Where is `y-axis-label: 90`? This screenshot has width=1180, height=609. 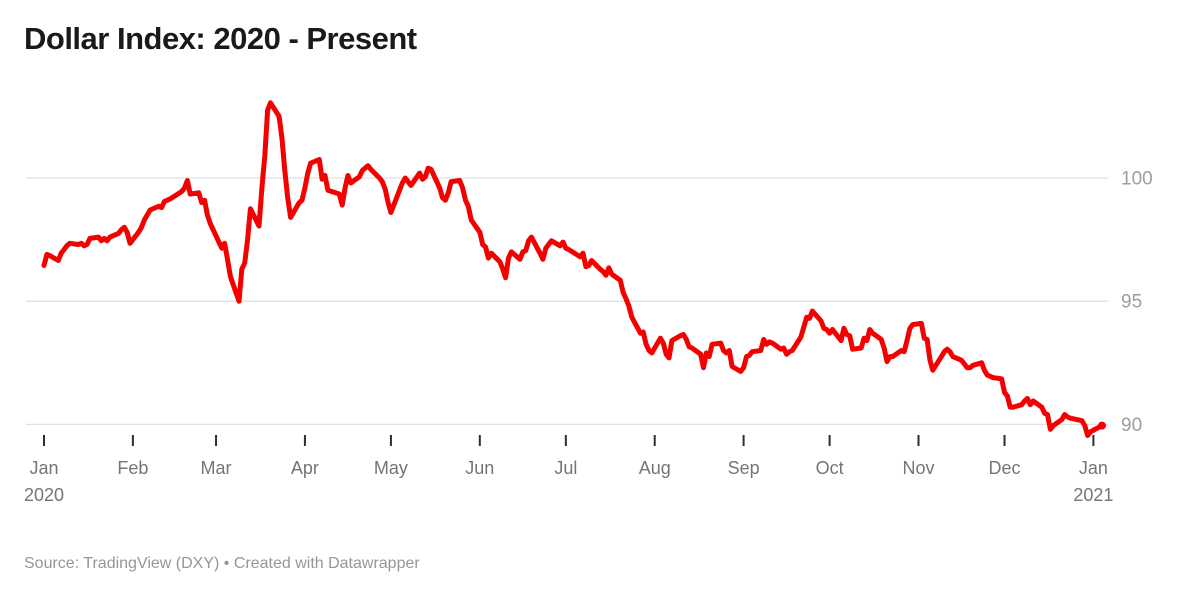 y-axis-label: 90 is located at coordinates (1131, 425).